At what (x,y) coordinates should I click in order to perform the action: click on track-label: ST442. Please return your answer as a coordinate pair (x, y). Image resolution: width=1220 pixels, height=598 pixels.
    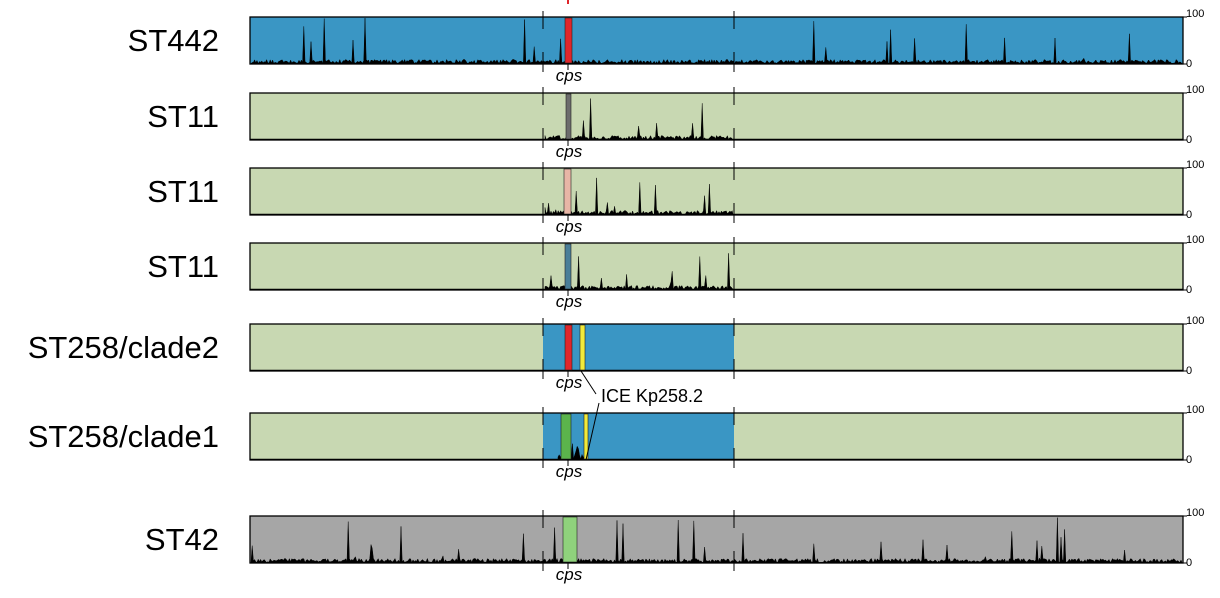
    Looking at the image, I should click on (173, 40).